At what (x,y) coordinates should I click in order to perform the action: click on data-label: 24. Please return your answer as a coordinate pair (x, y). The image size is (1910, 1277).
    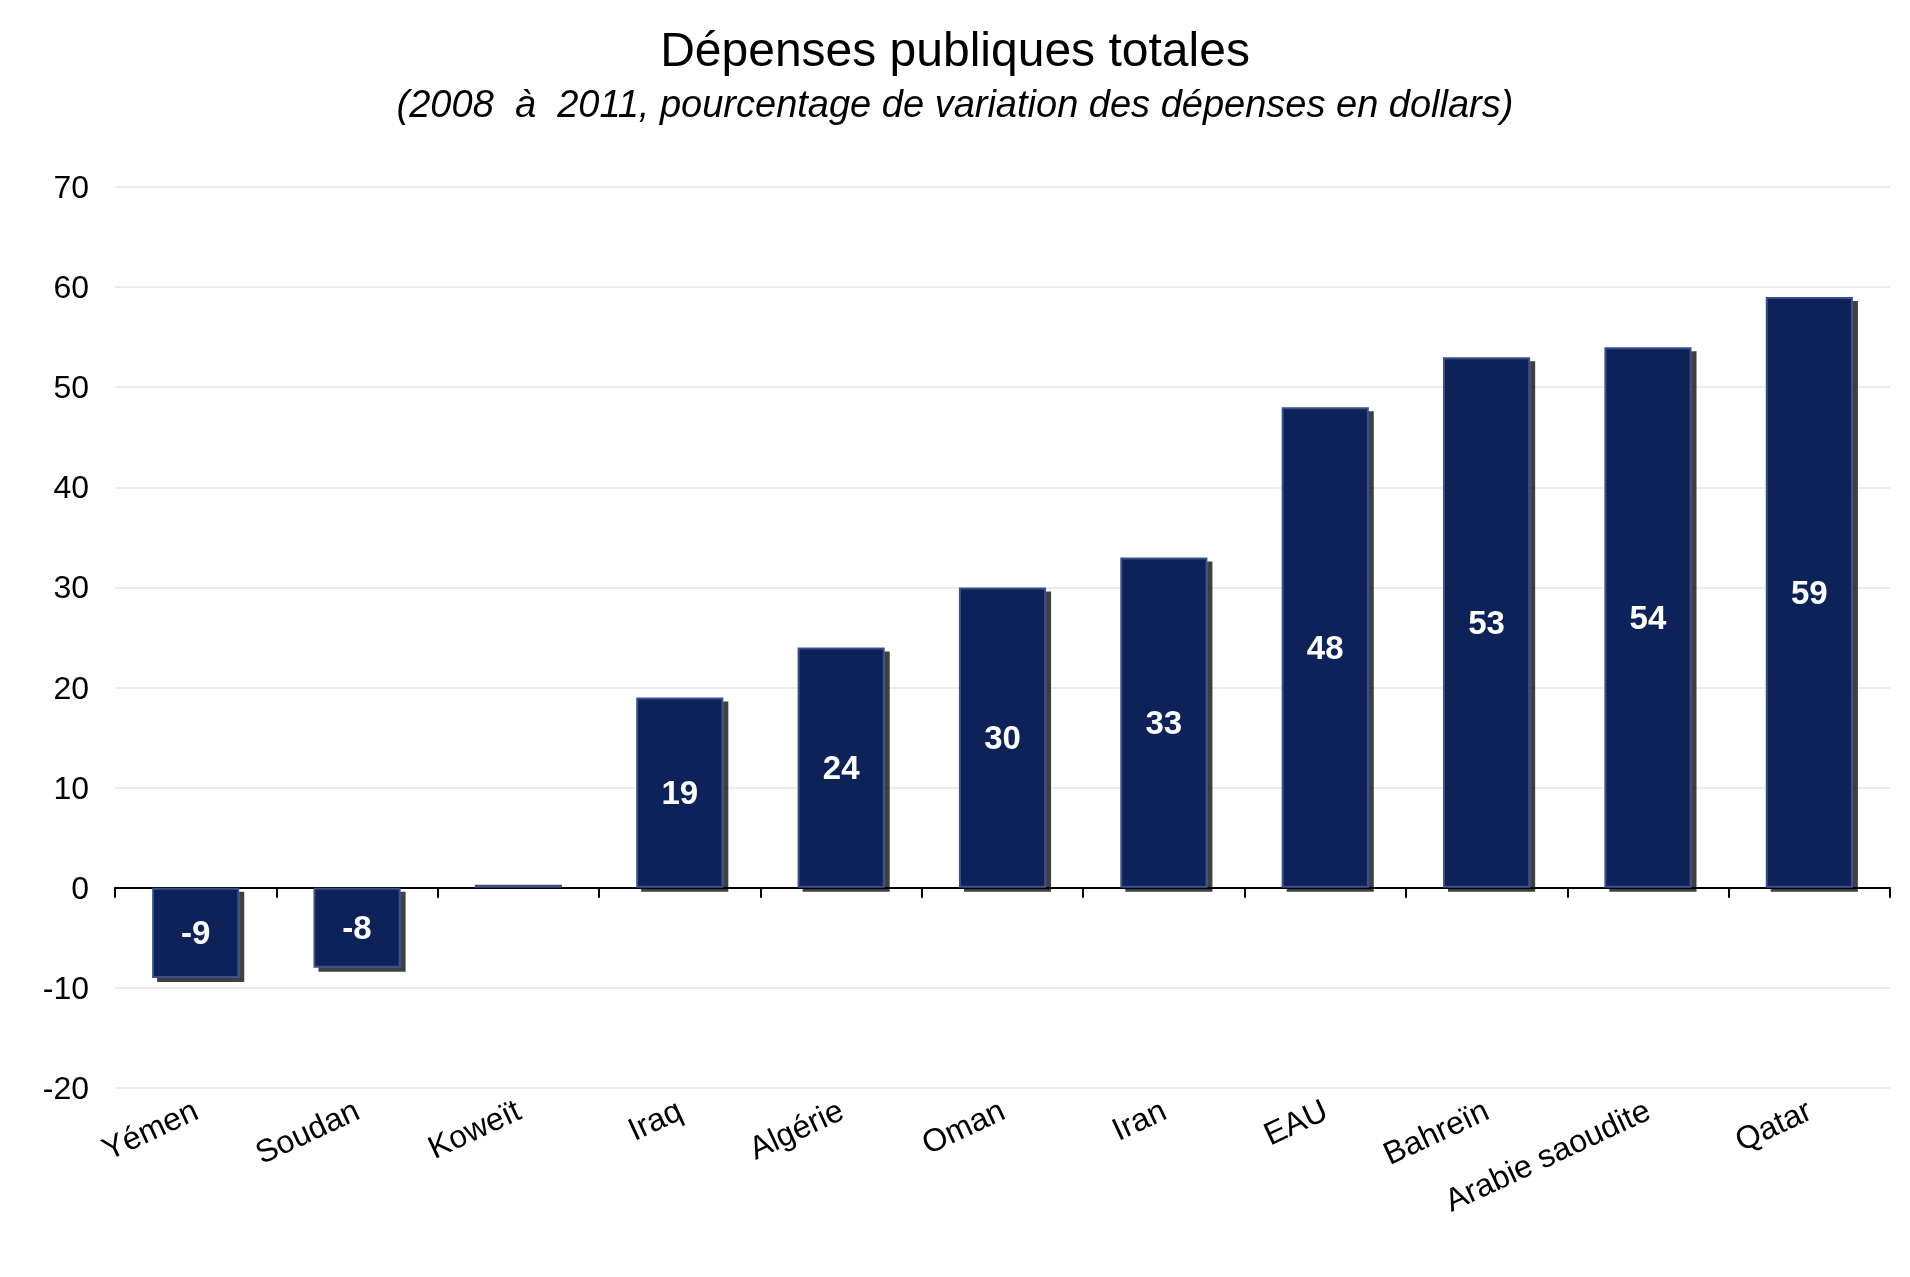
    Looking at the image, I should click on (841, 768).